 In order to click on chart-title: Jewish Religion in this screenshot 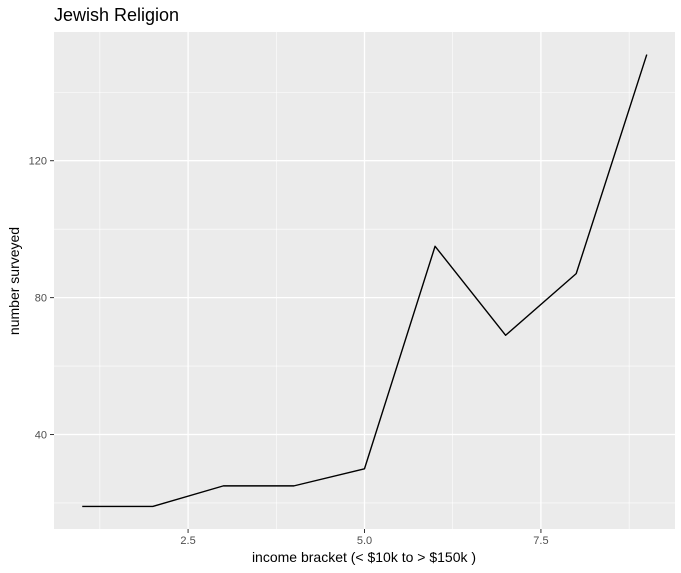, I will do `click(116, 15)`.